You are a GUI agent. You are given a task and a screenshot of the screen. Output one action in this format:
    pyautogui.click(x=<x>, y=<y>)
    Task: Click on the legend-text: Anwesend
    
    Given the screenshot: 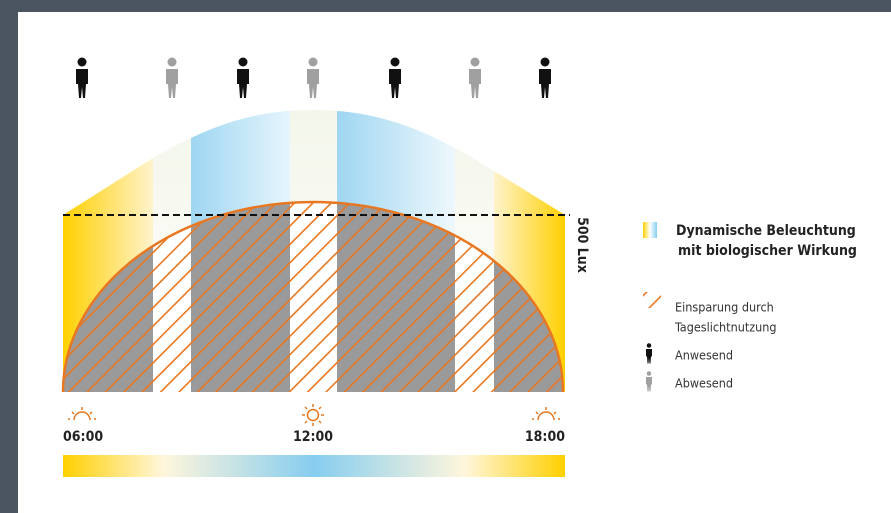 What is the action you would take?
    pyautogui.click(x=704, y=355)
    